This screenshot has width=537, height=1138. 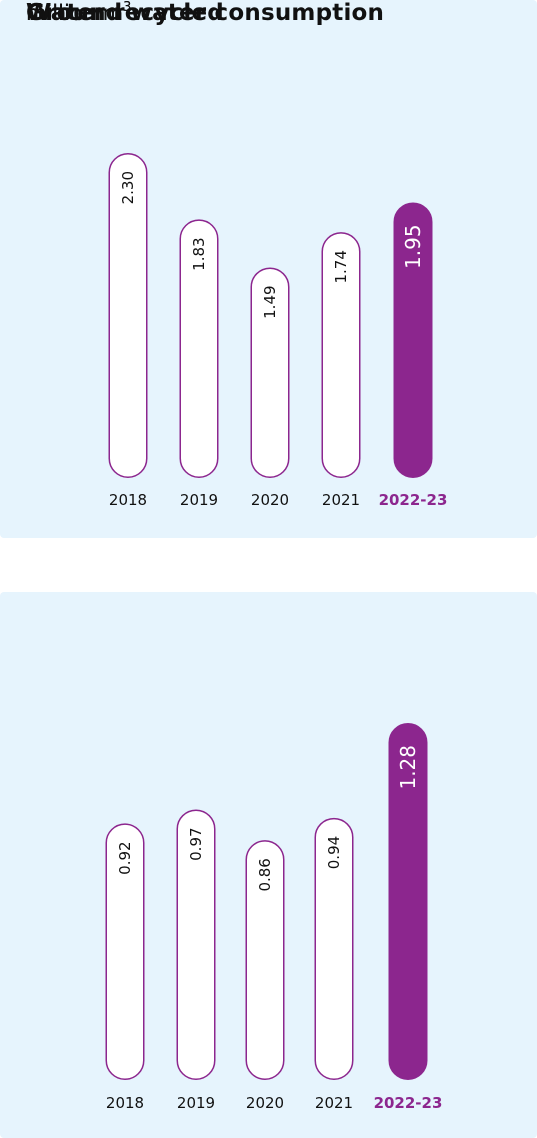 I want to click on ground-water-value-label-2019: 1.83, so click(x=199, y=253).